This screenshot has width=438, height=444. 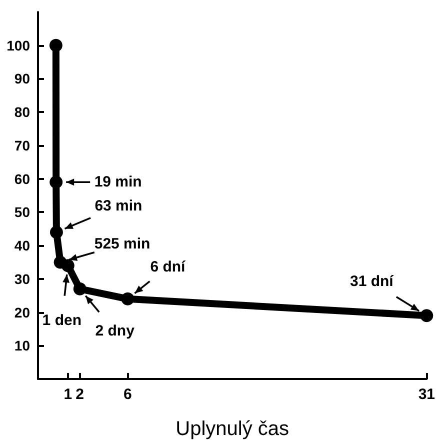 What do you see at coordinates (22, 145) in the screenshot?
I see `y-tick-label: 70` at bounding box center [22, 145].